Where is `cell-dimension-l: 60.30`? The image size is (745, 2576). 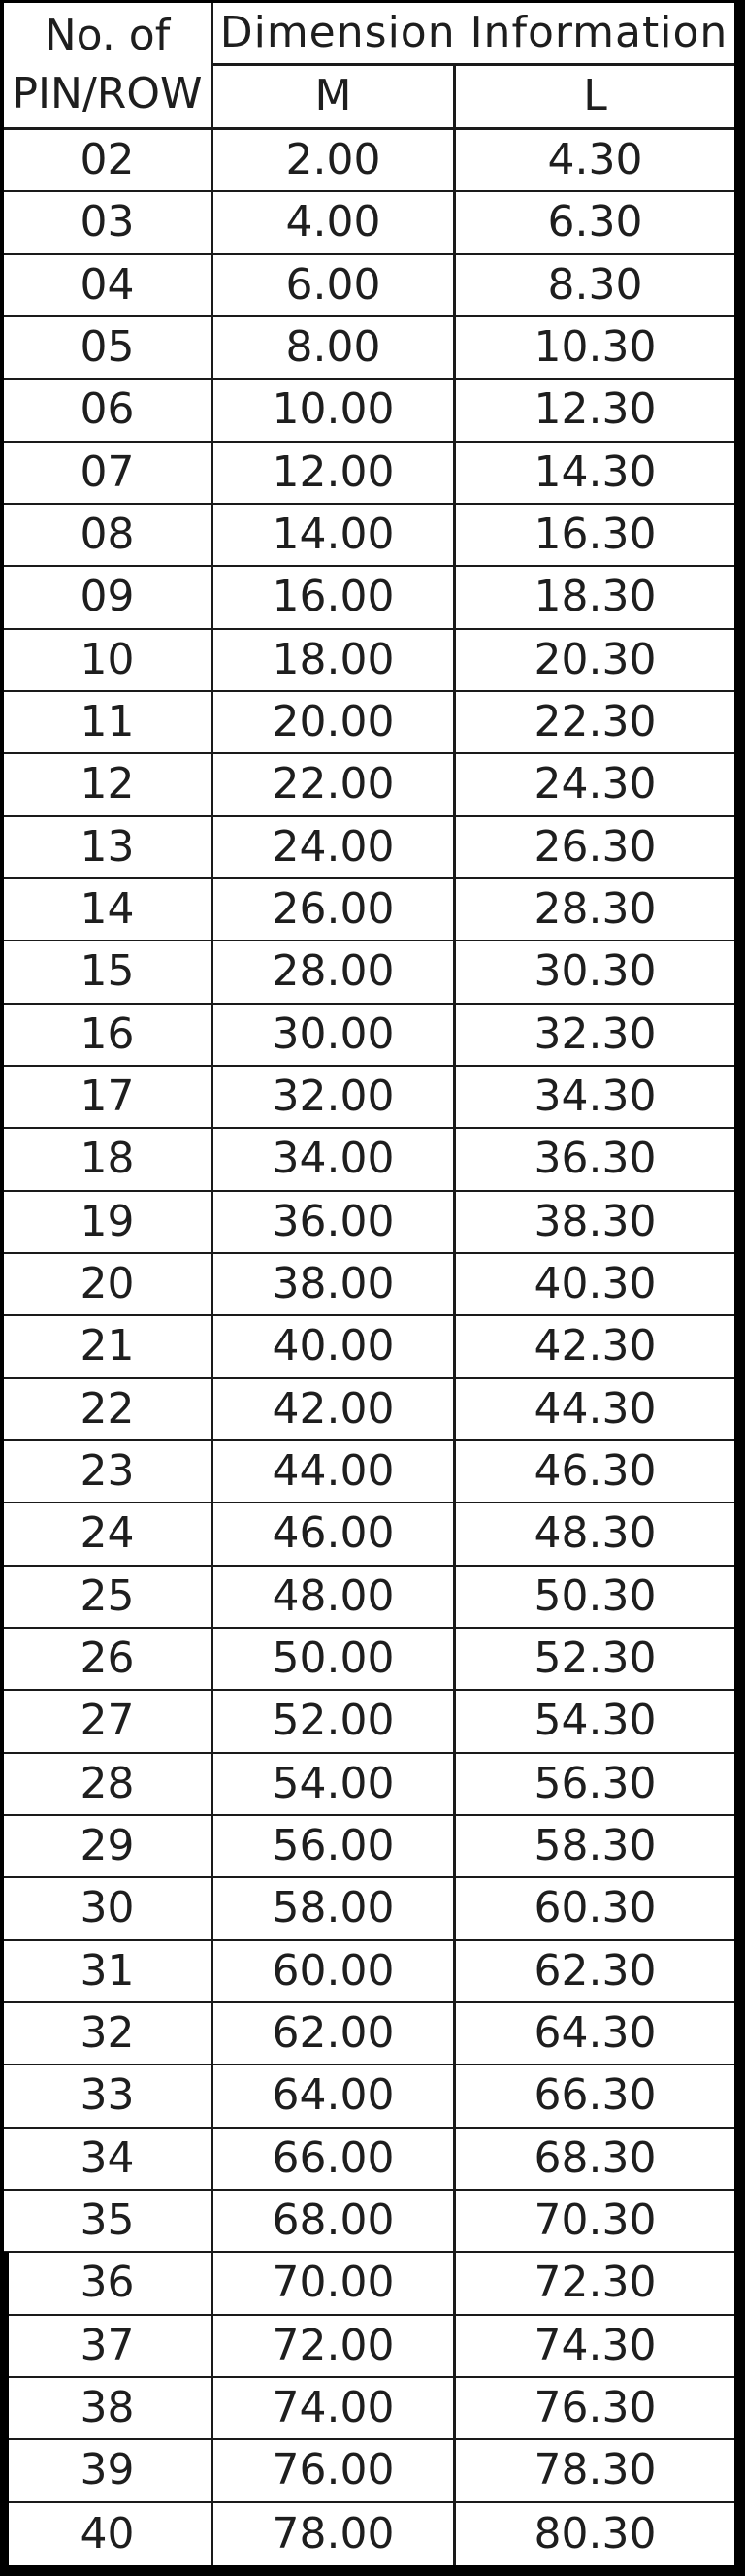
cell-dimension-l: 60.30 is located at coordinates (595, 1909).